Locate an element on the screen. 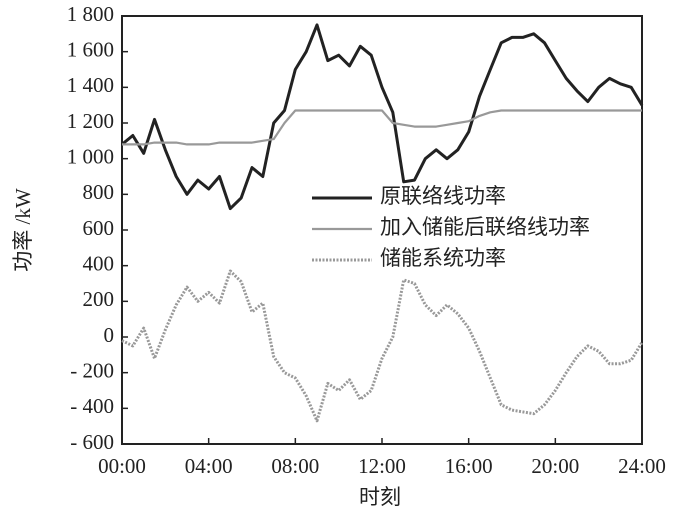  y-tick-label: - 200 is located at coordinates (92, 370).